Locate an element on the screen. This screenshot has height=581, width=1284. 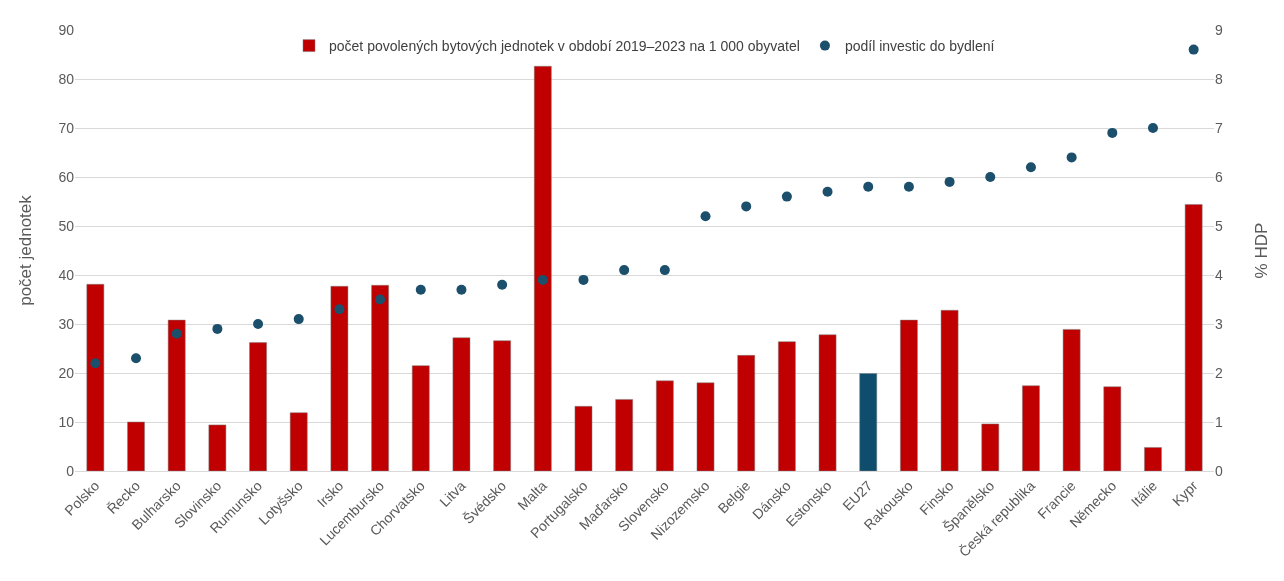
legend-label: počet povolených bytových jednotek v období 2019–2023 na 1 000 obyvatel is located at coordinates (564, 46).